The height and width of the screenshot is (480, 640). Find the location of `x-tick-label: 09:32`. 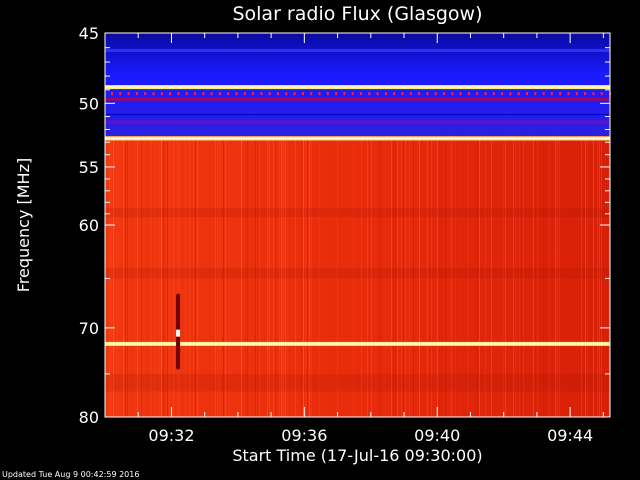

x-tick-label: 09:32 is located at coordinates (171, 435).